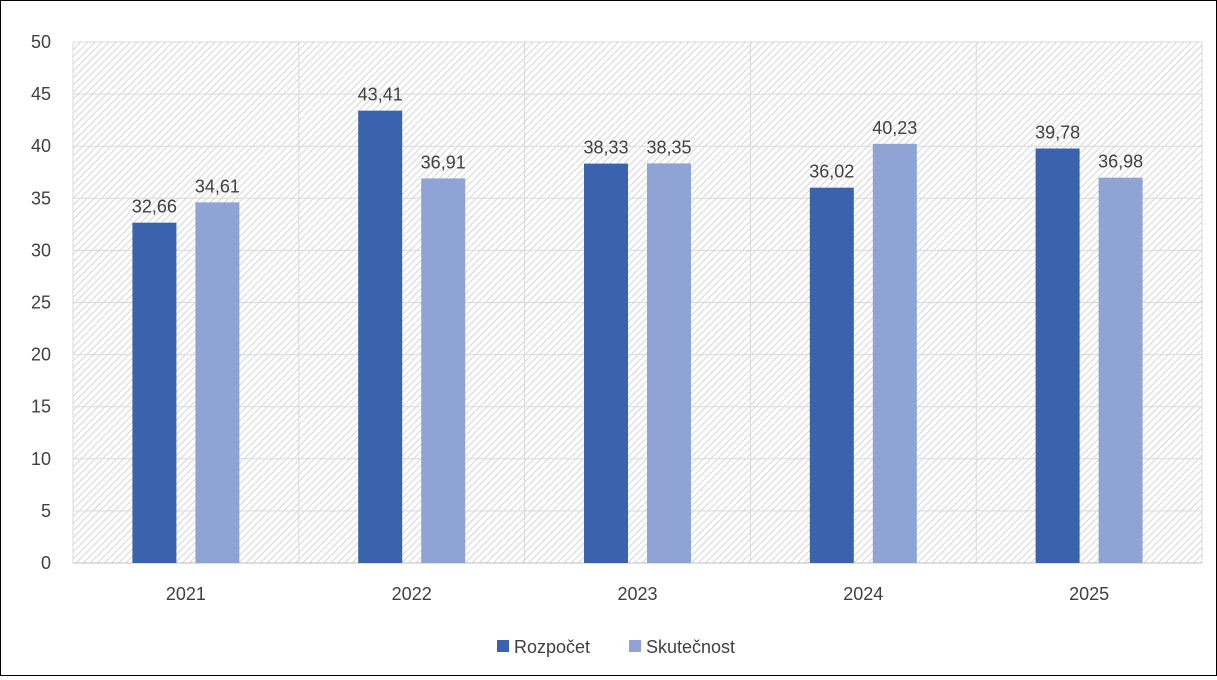  What do you see at coordinates (41, 355) in the screenshot?
I see `y-tick-label: 20` at bounding box center [41, 355].